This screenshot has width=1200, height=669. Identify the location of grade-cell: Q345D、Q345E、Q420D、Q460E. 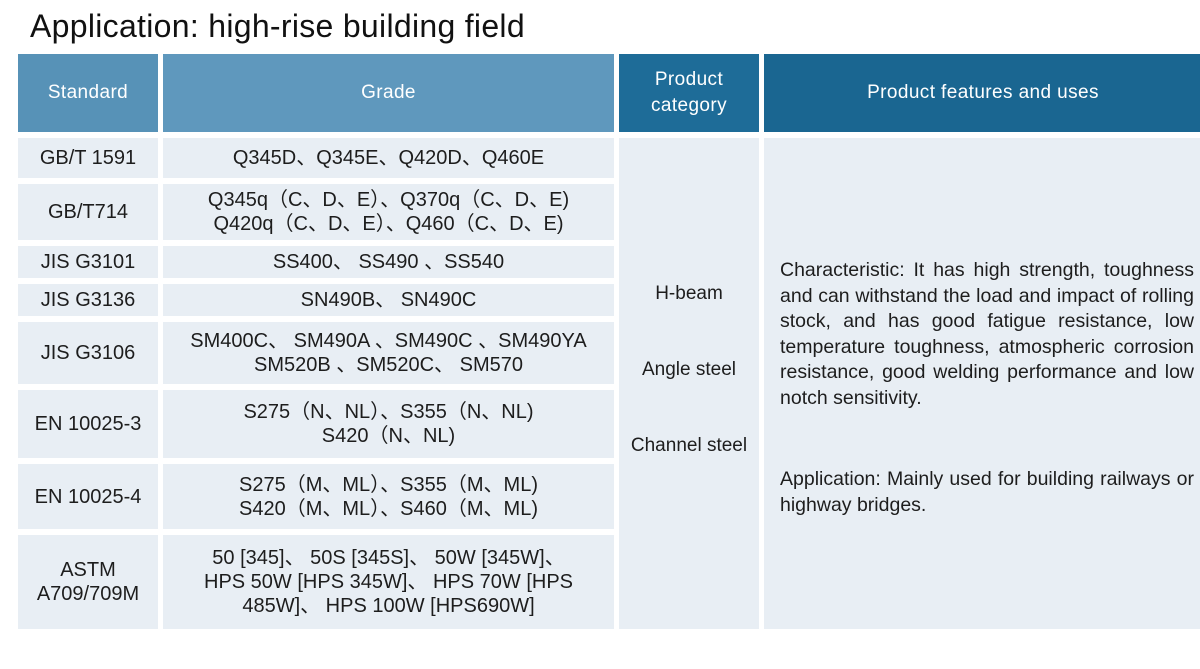
(388, 158).